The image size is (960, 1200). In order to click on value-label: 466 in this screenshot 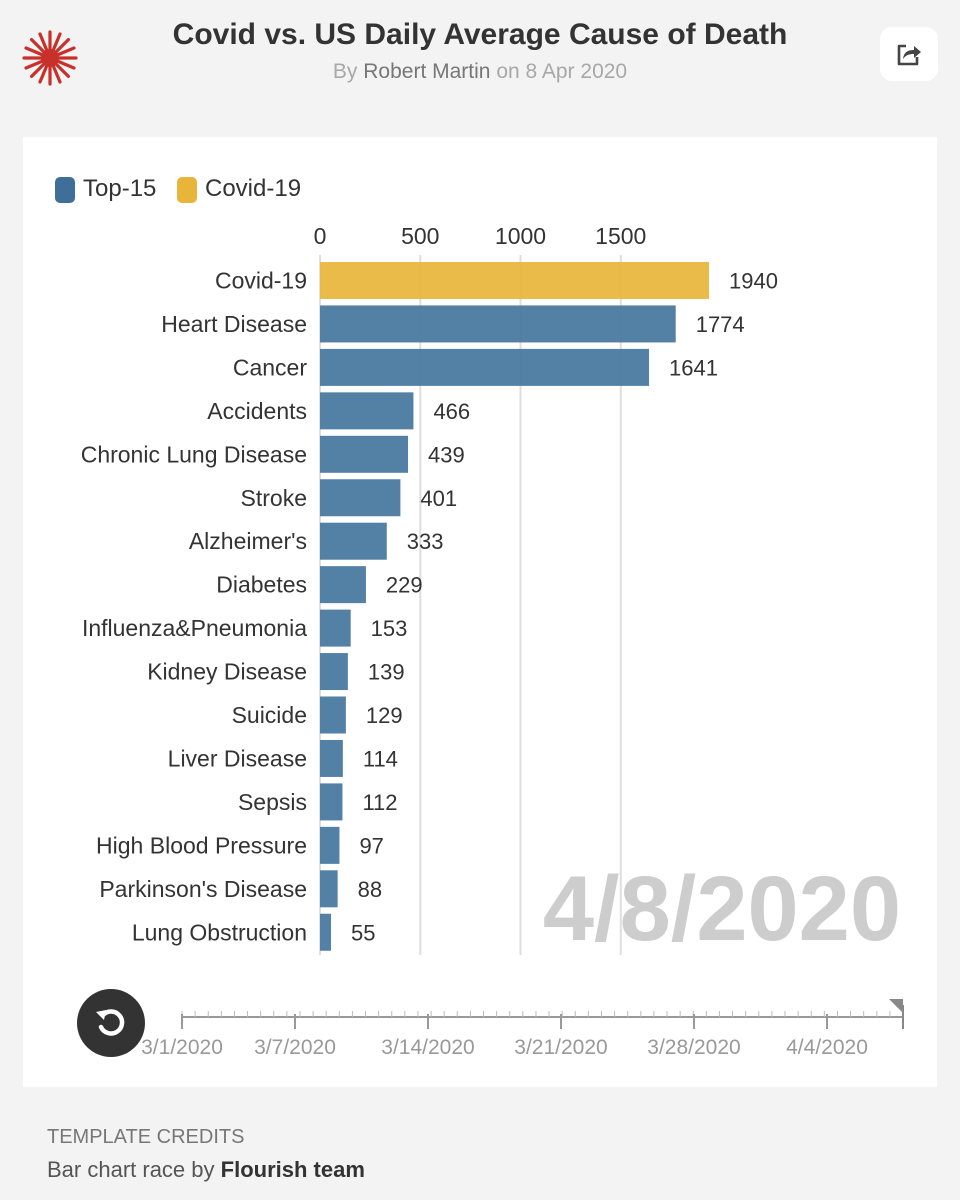, I will do `click(451, 411)`.